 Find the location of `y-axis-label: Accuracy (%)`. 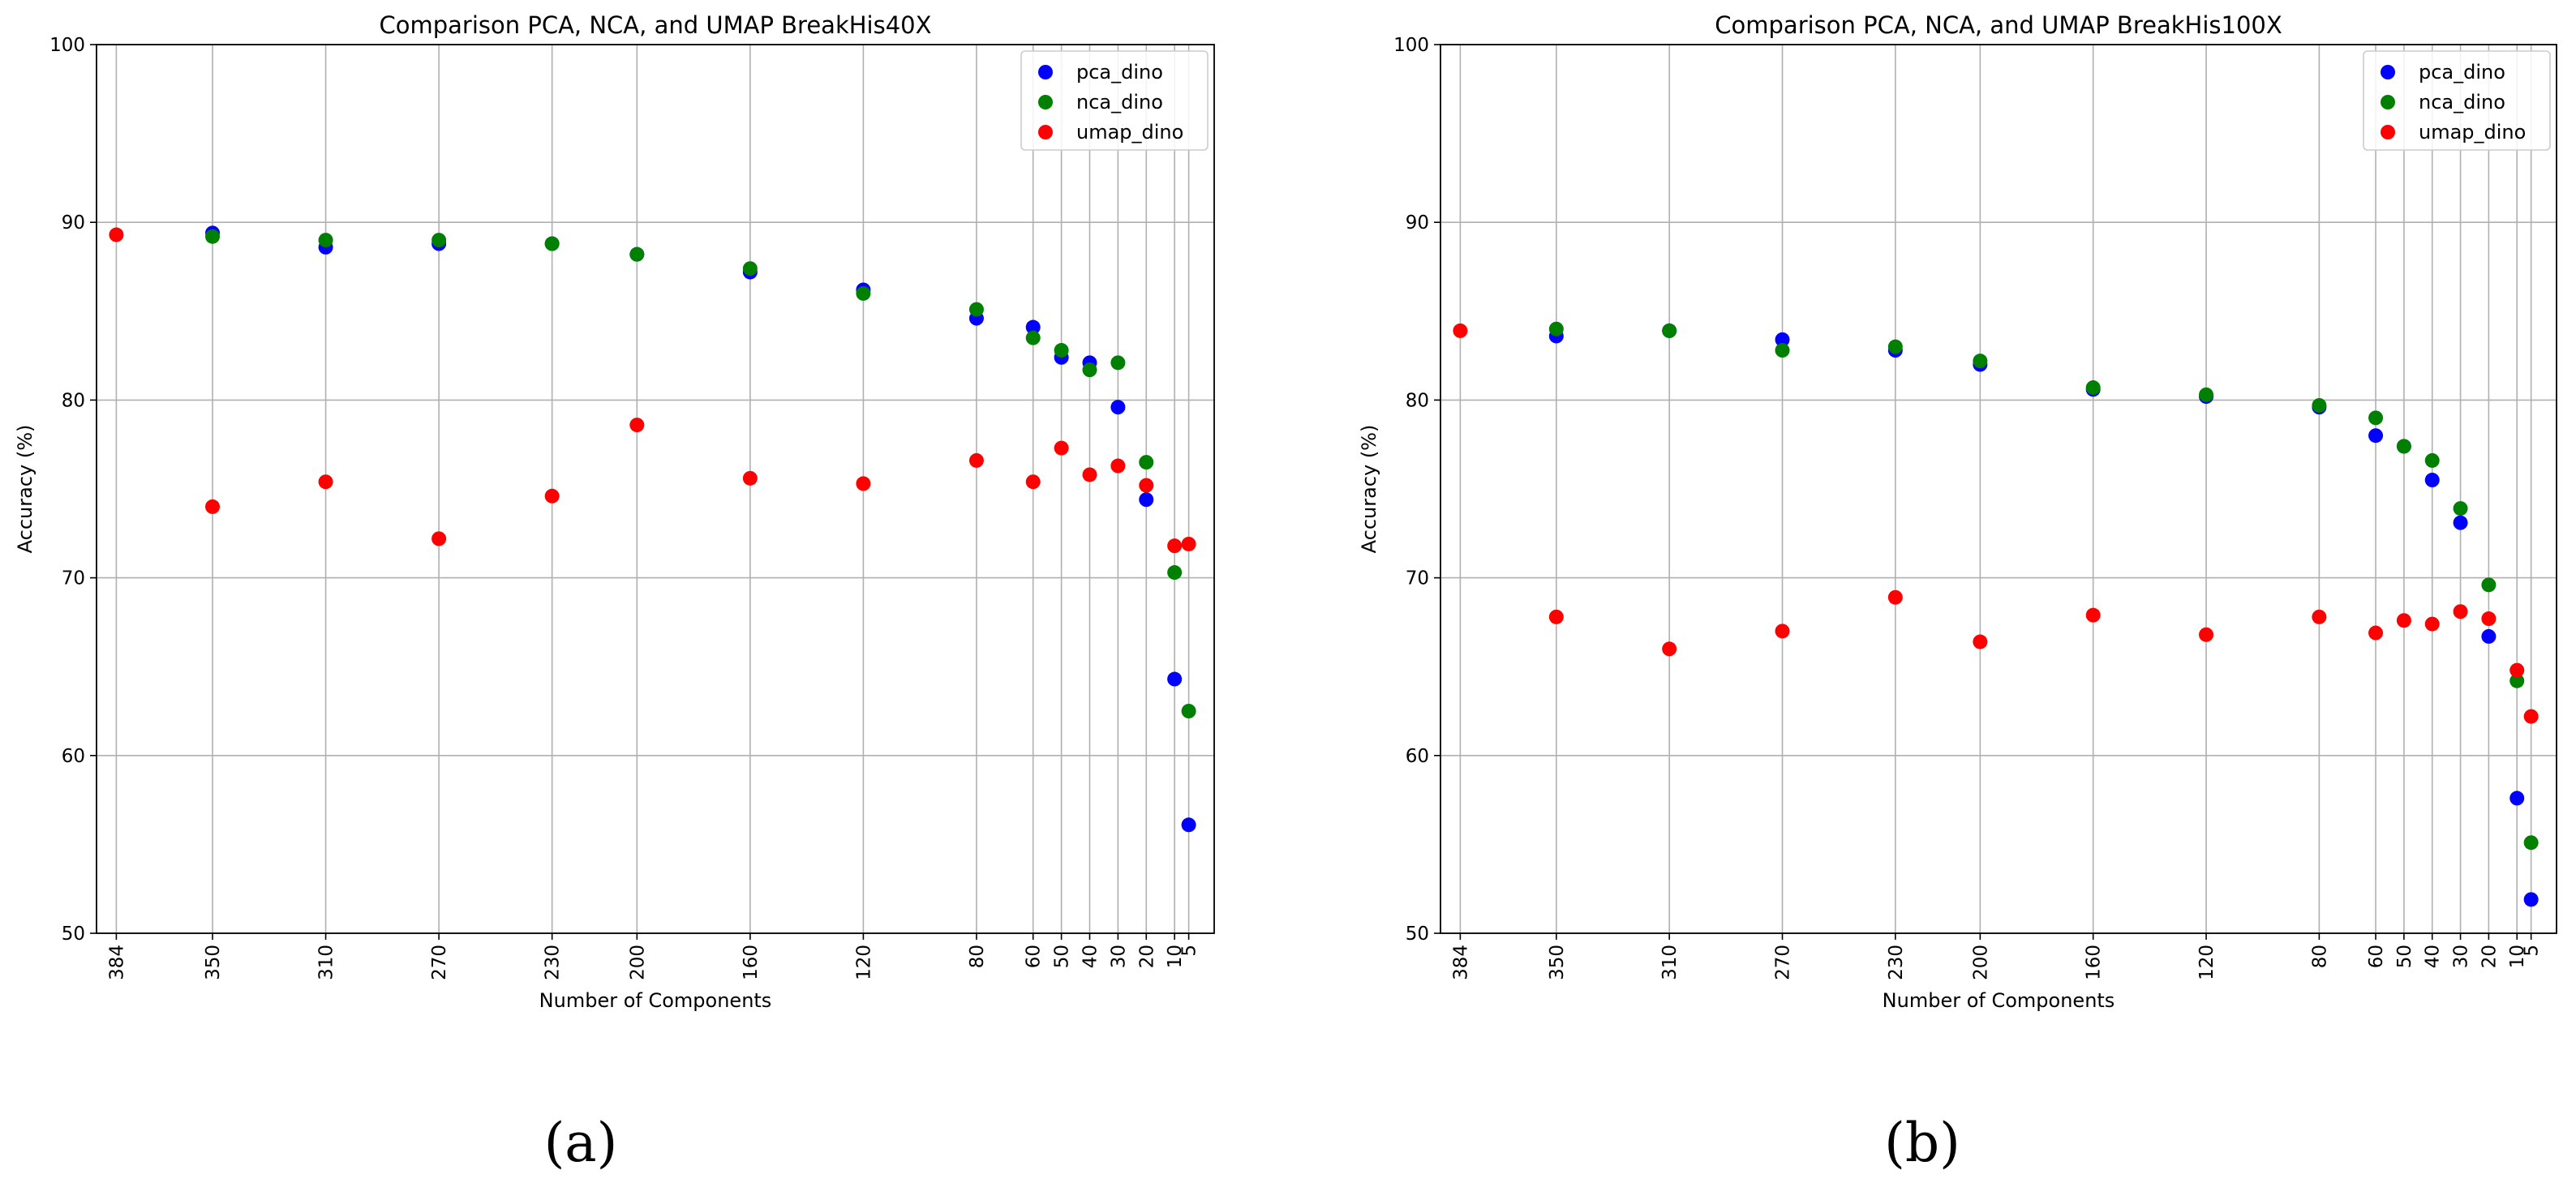

y-axis-label: Accuracy (%) is located at coordinates (1369, 489).